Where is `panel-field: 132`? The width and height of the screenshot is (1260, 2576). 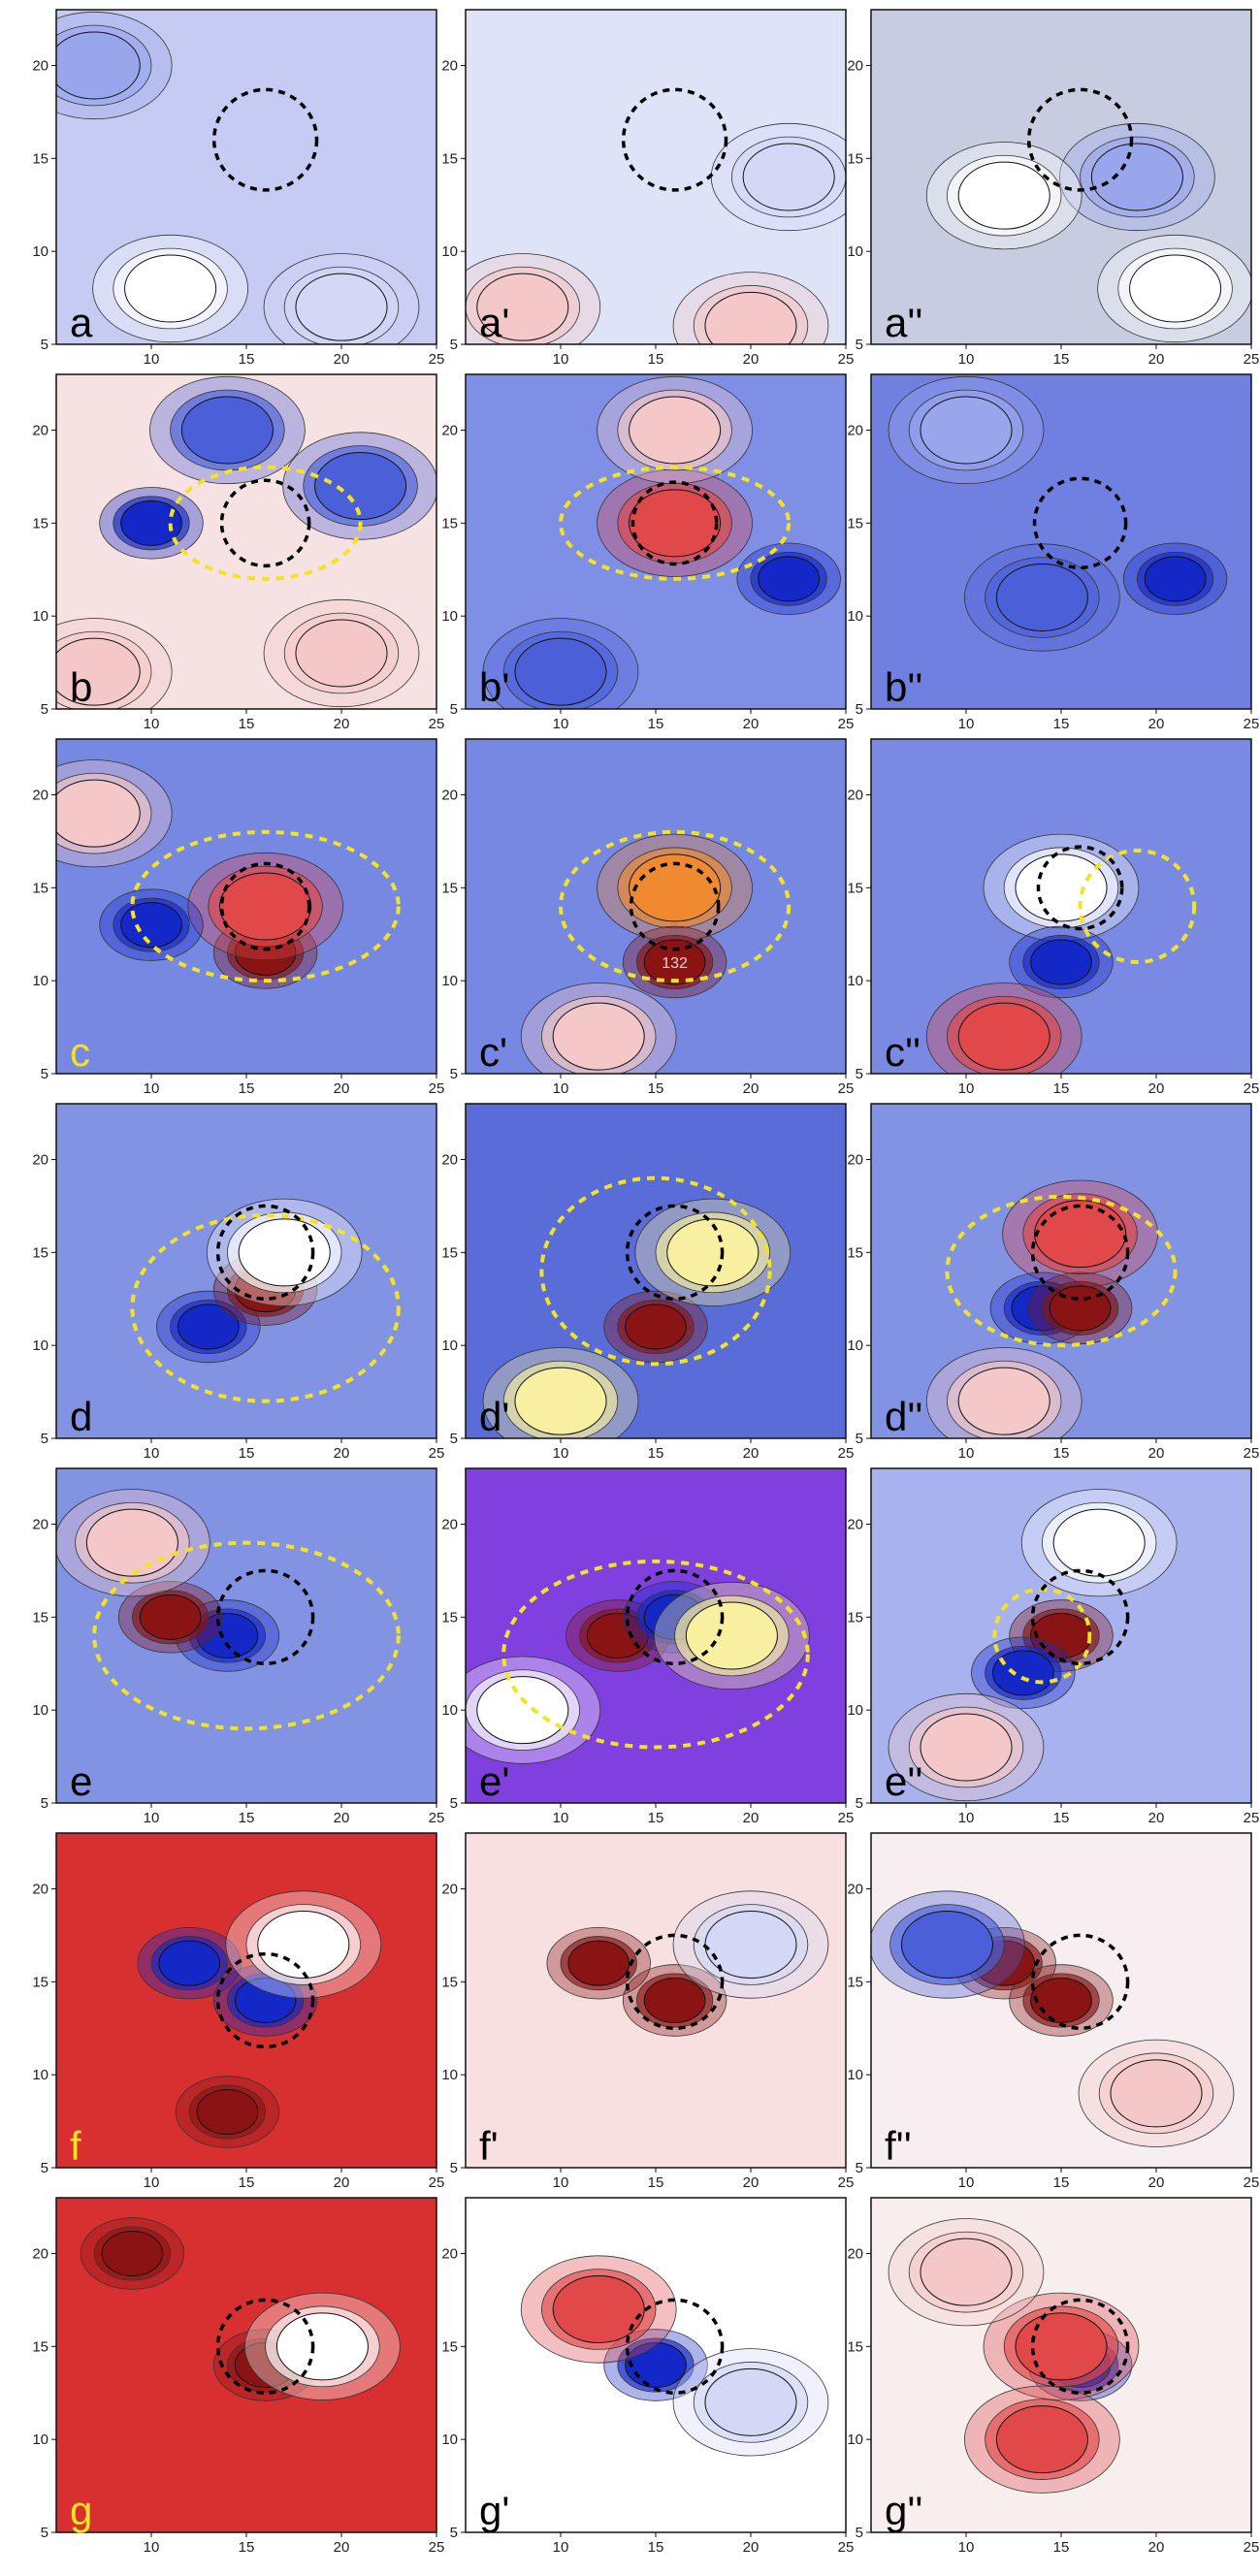
panel-field: 132 is located at coordinates (656, 906).